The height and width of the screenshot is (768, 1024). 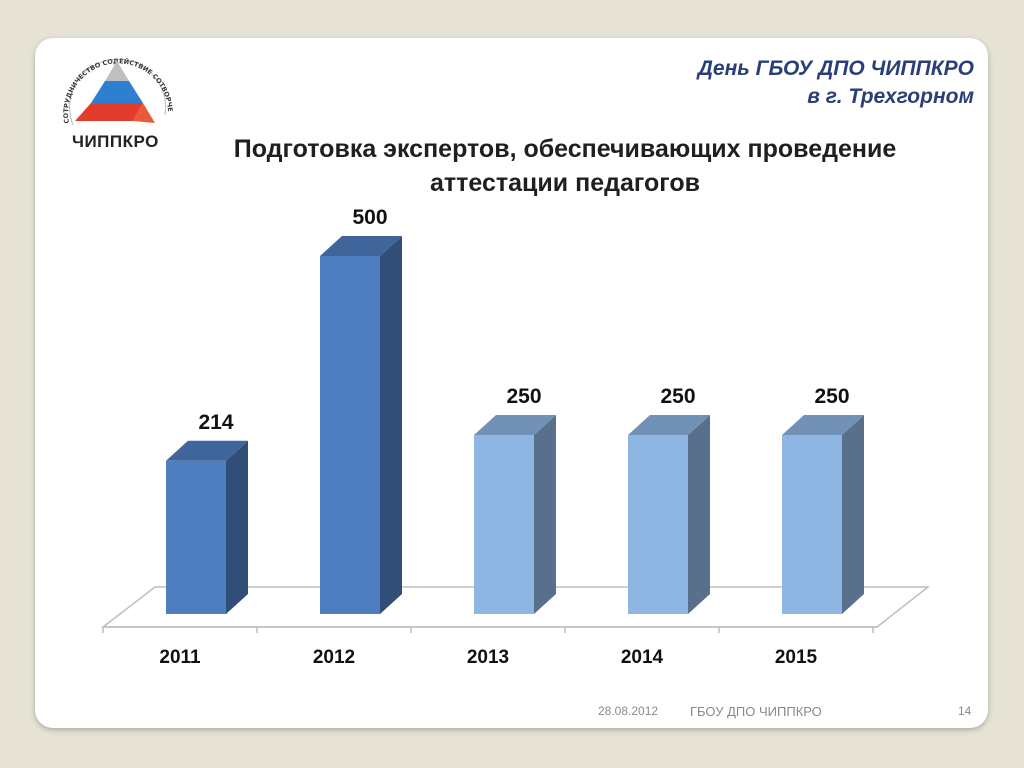 What do you see at coordinates (215, 422) in the screenshot?
I see `data-label-2011: 214` at bounding box center [215, 422].